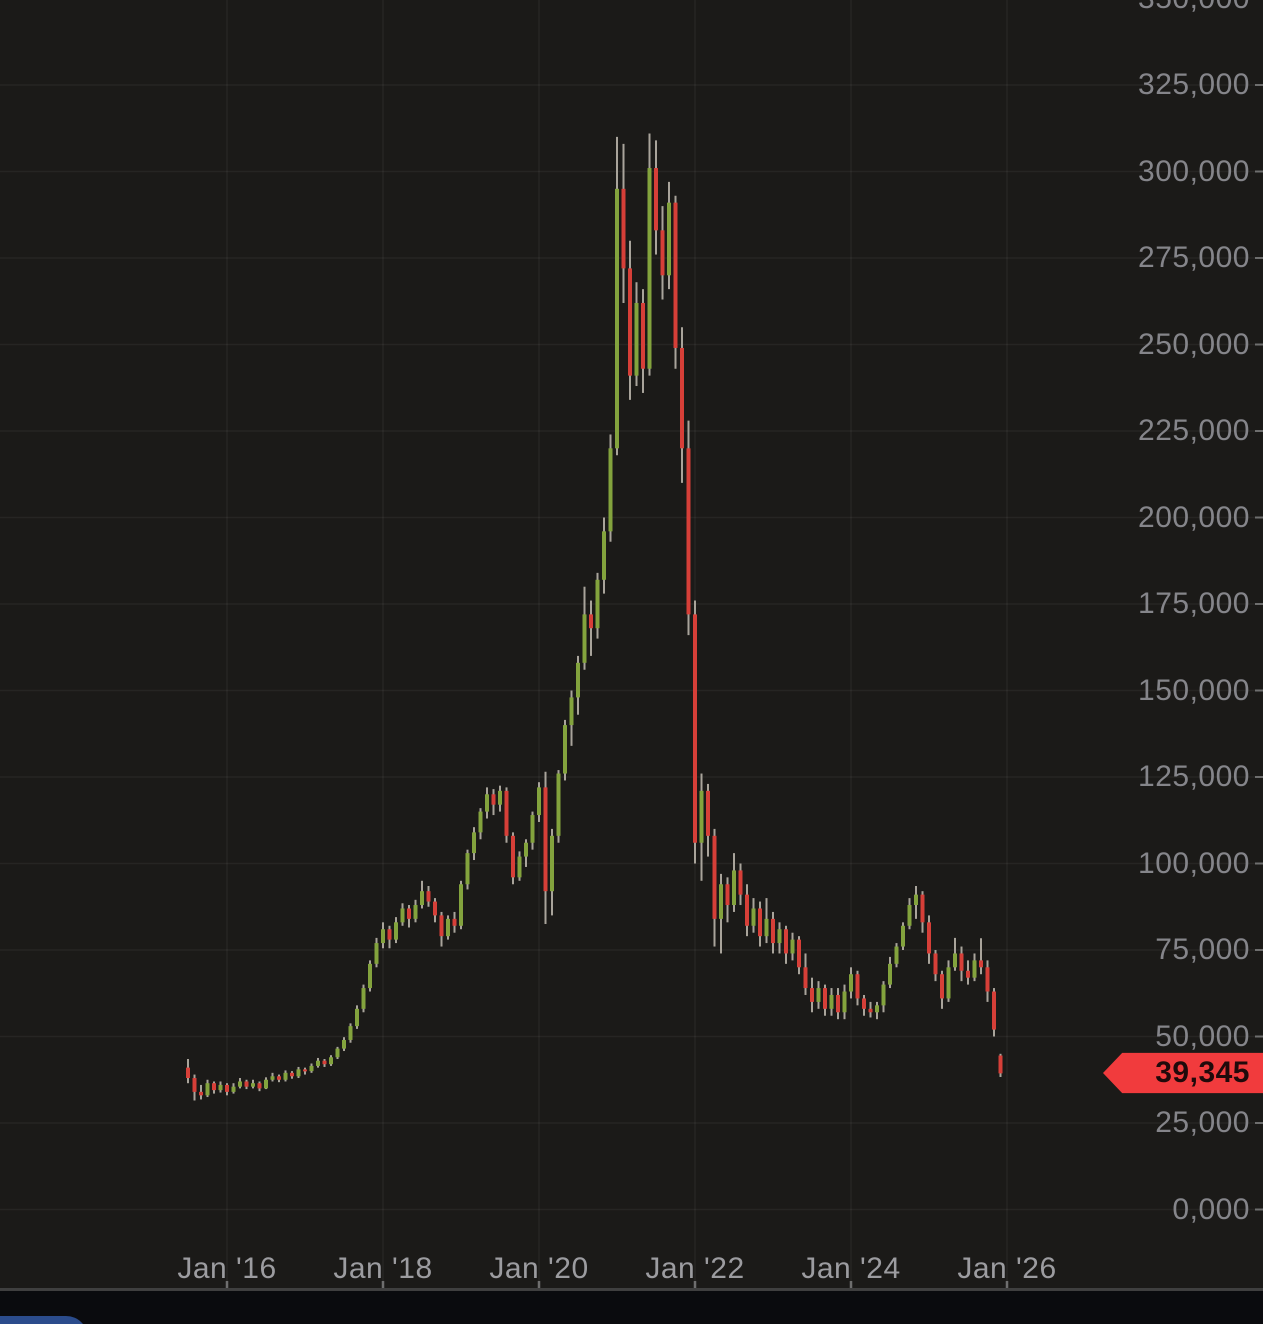  I want to click on y-axis-label: 150,000, so click(1194, 690).